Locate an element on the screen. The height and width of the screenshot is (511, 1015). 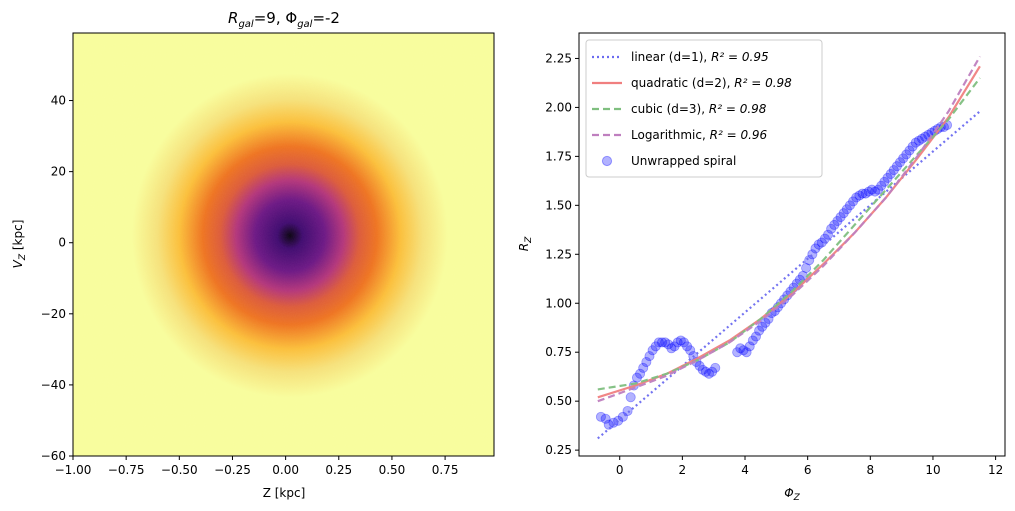
legend-box is located at coordinates (704, 108).